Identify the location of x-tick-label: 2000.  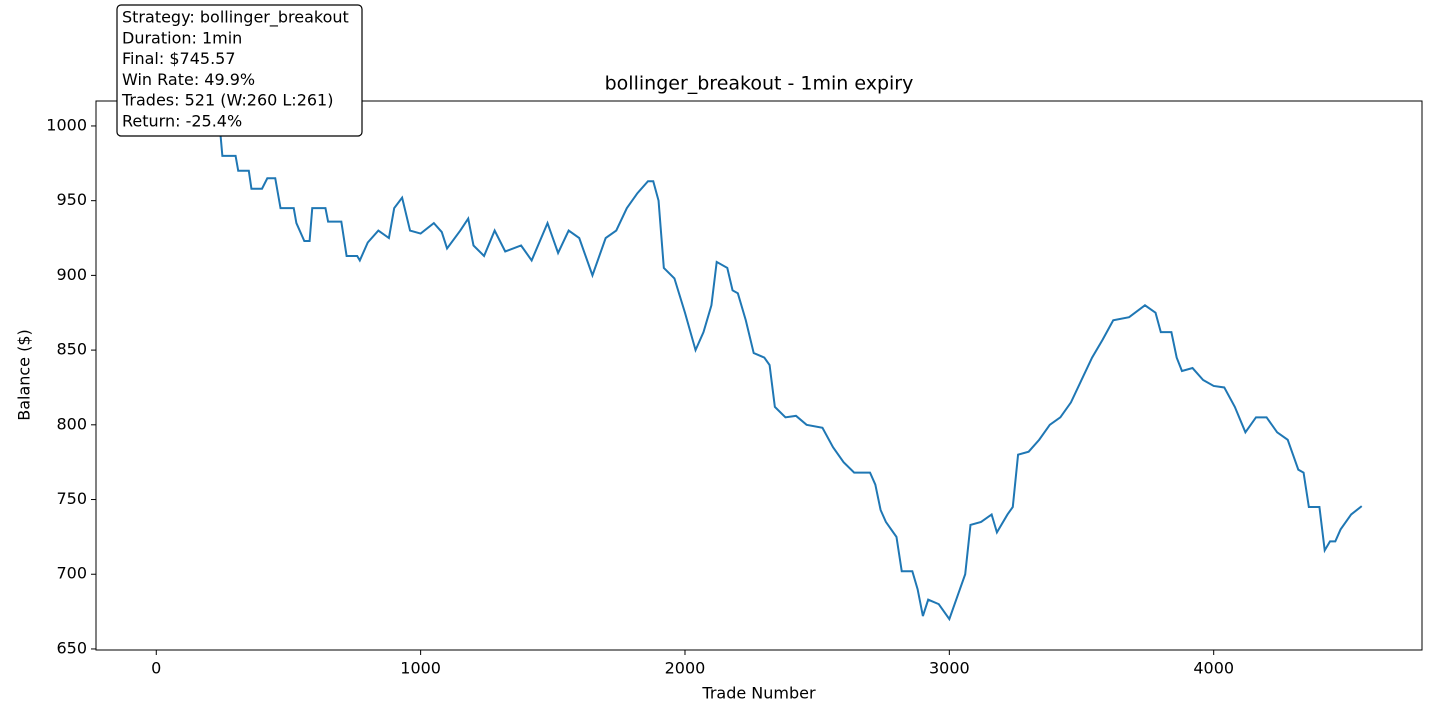
(685, 668).